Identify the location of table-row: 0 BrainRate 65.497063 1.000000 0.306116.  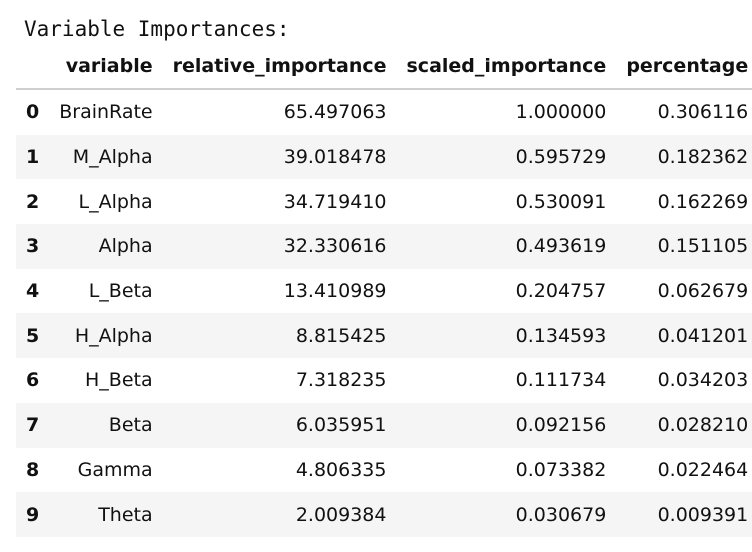
(384, 112).